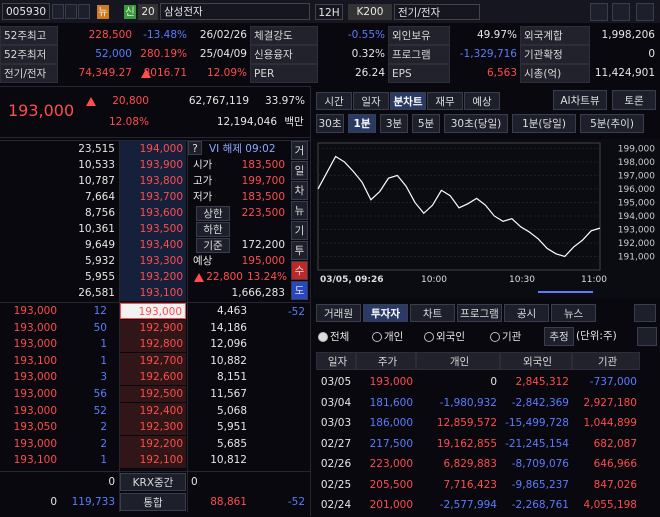 This screenshot has width=660, height=517. I want to click on tab: 예상, so click(482, 101).